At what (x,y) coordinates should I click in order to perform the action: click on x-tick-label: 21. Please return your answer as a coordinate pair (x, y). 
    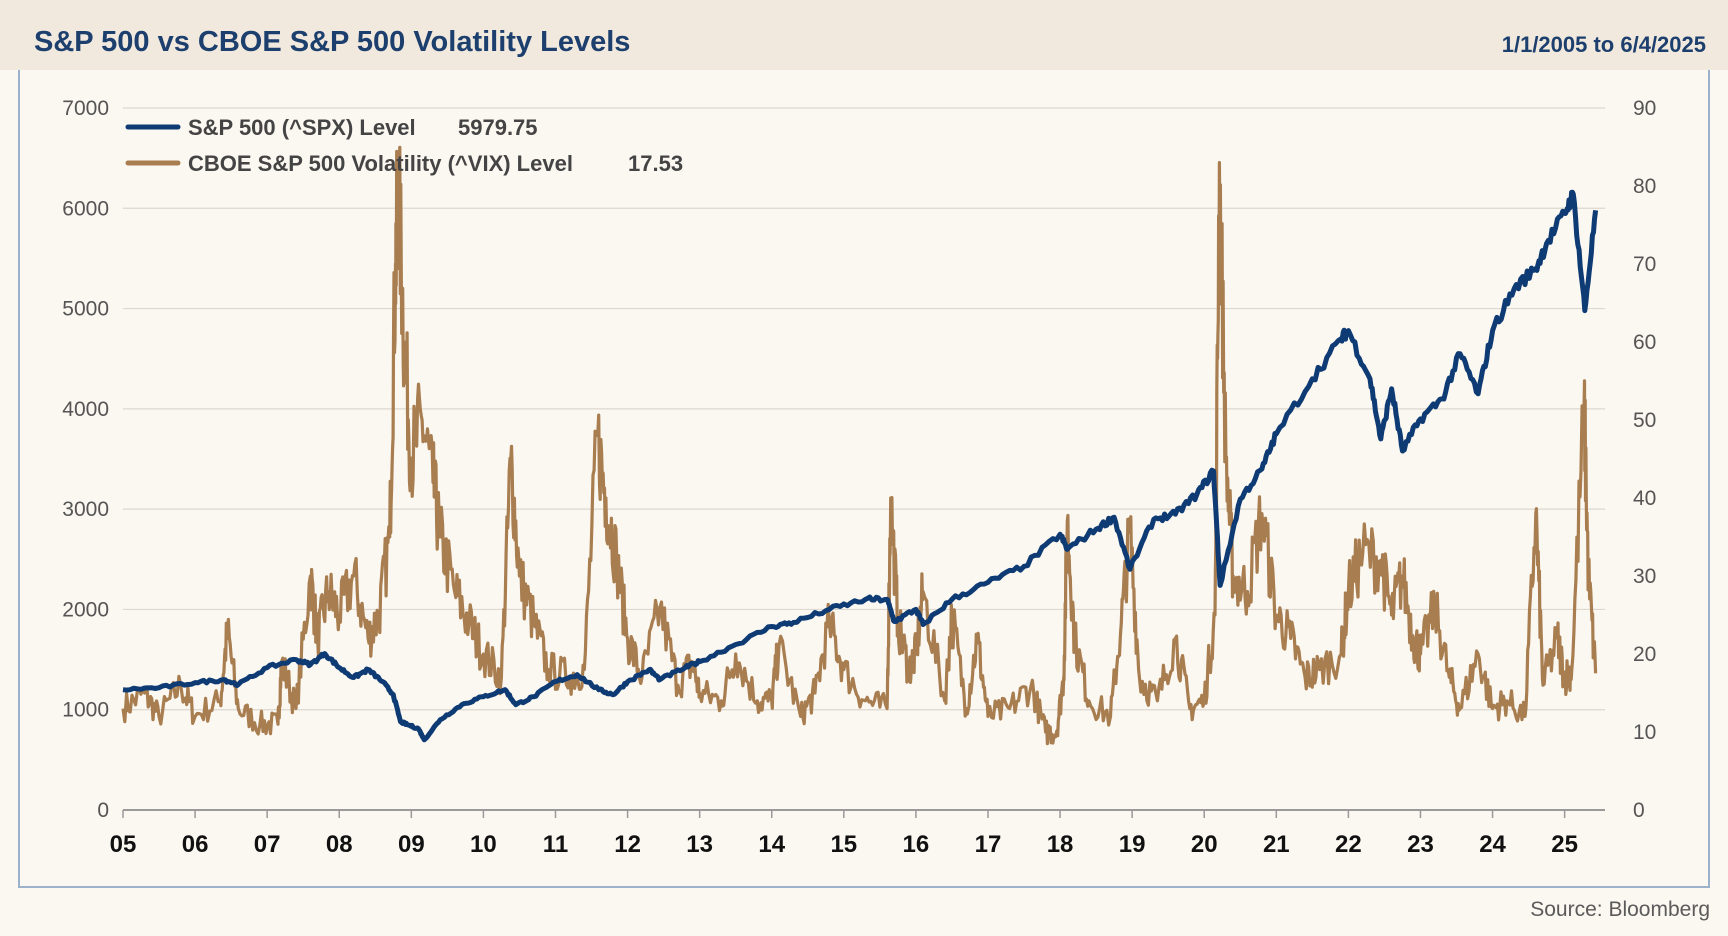
    Looking at the image, I should click on (1276, 844).